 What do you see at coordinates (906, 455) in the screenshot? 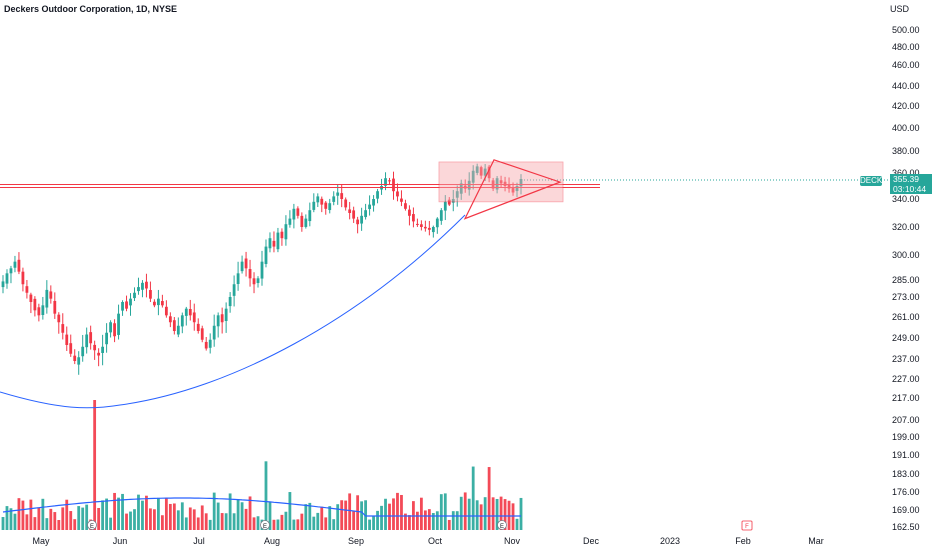
I see `price-tick-label: 191.00` at bounding box center [906, 455].